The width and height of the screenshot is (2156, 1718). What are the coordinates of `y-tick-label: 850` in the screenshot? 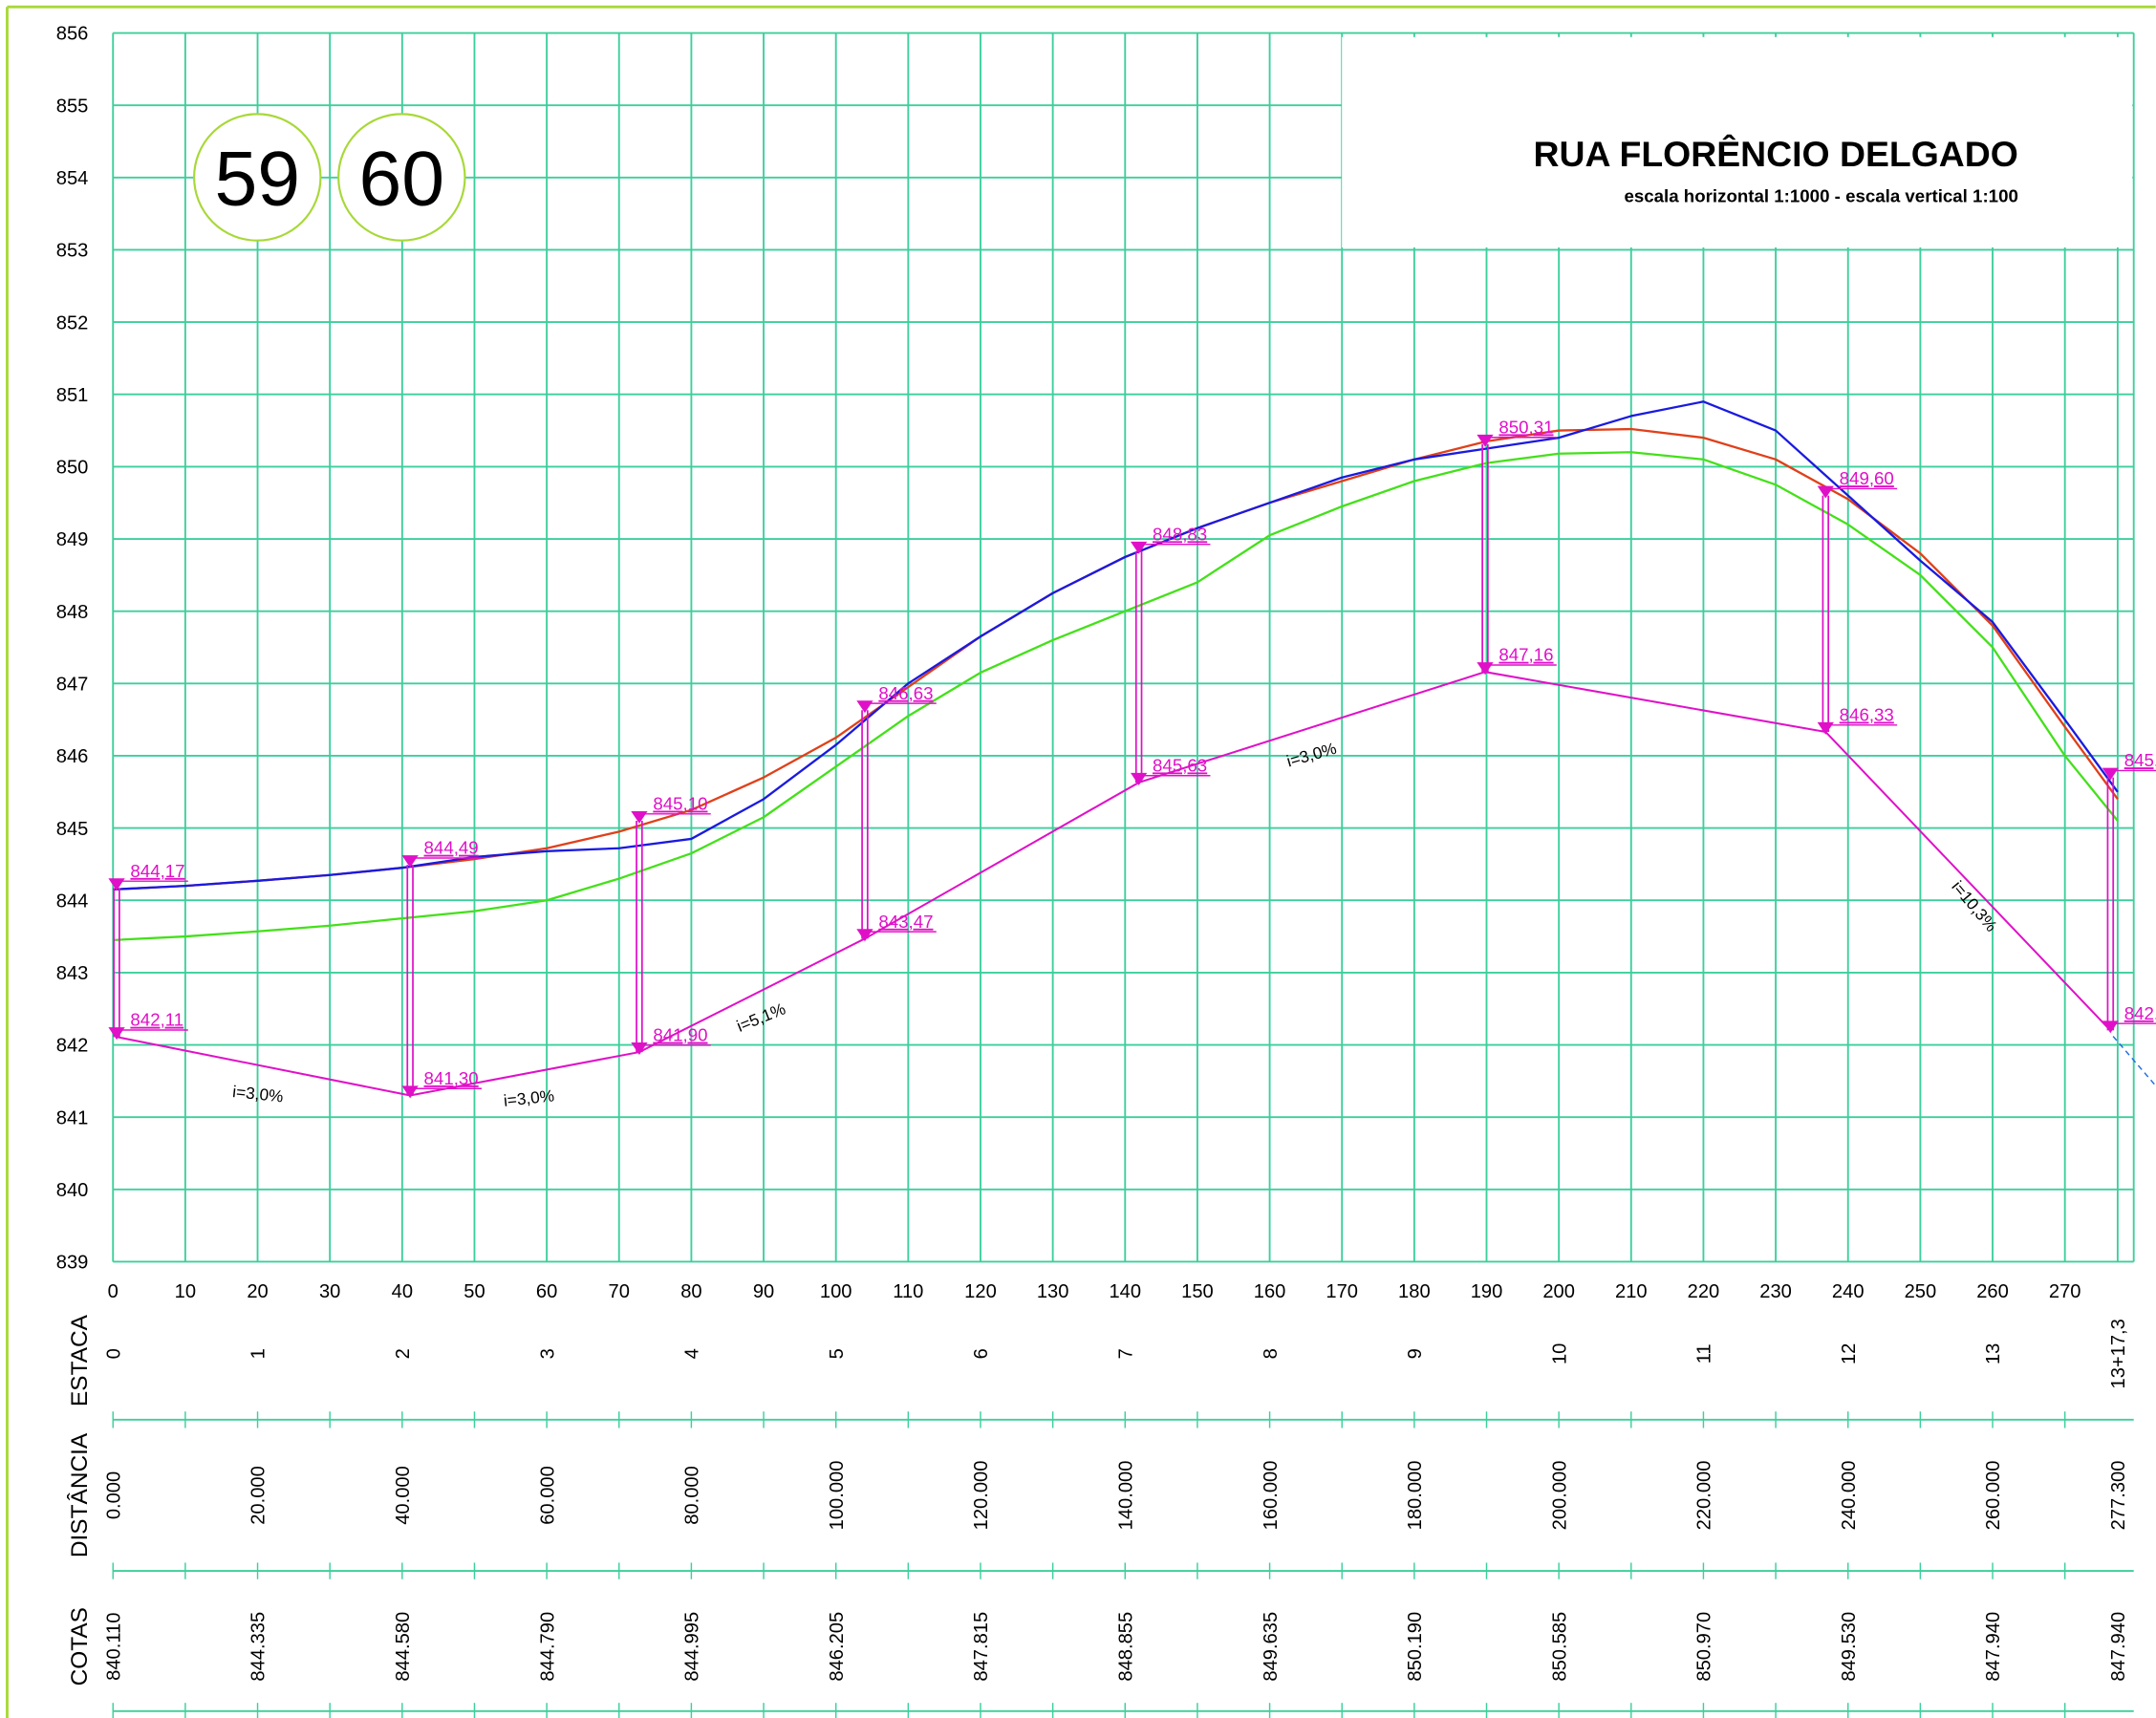 It's located at (72, 468).